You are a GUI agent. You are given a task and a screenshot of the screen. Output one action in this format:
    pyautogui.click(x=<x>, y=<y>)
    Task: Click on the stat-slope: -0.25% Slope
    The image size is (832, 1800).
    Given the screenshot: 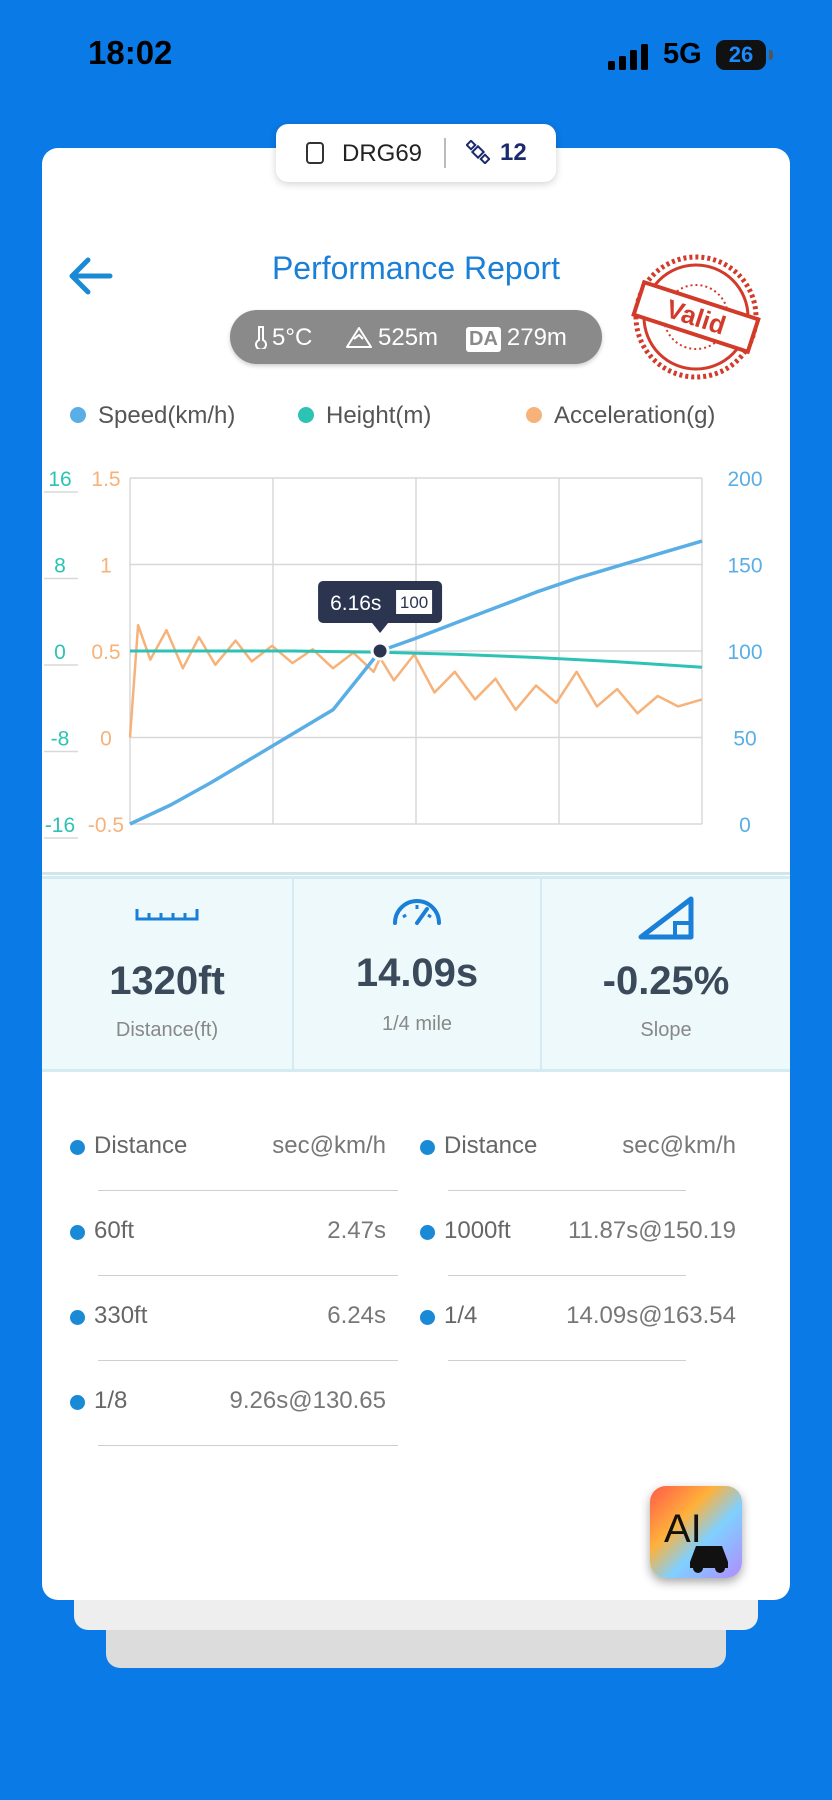 What is the action you would take?
    pyautogui.click(x=666, y=974)
    